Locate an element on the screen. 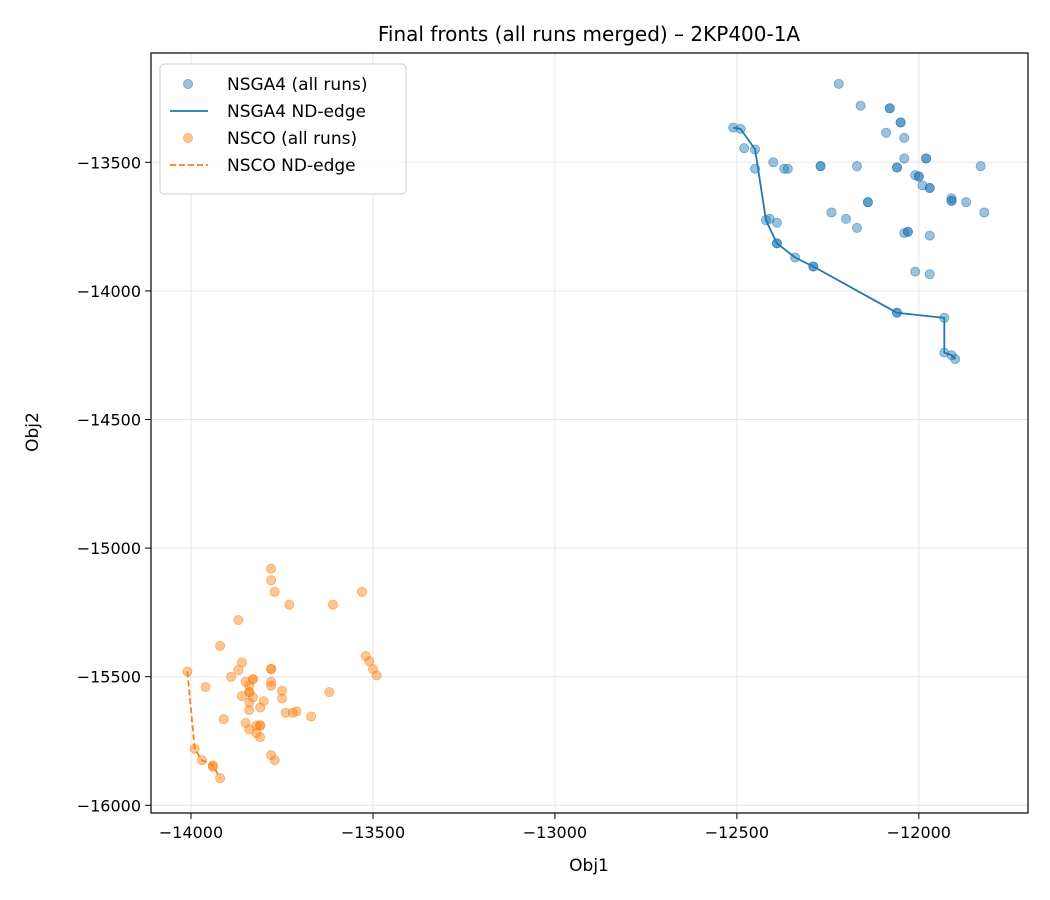  x-axis-label: Obj1 is located at coordinates (589, 866).